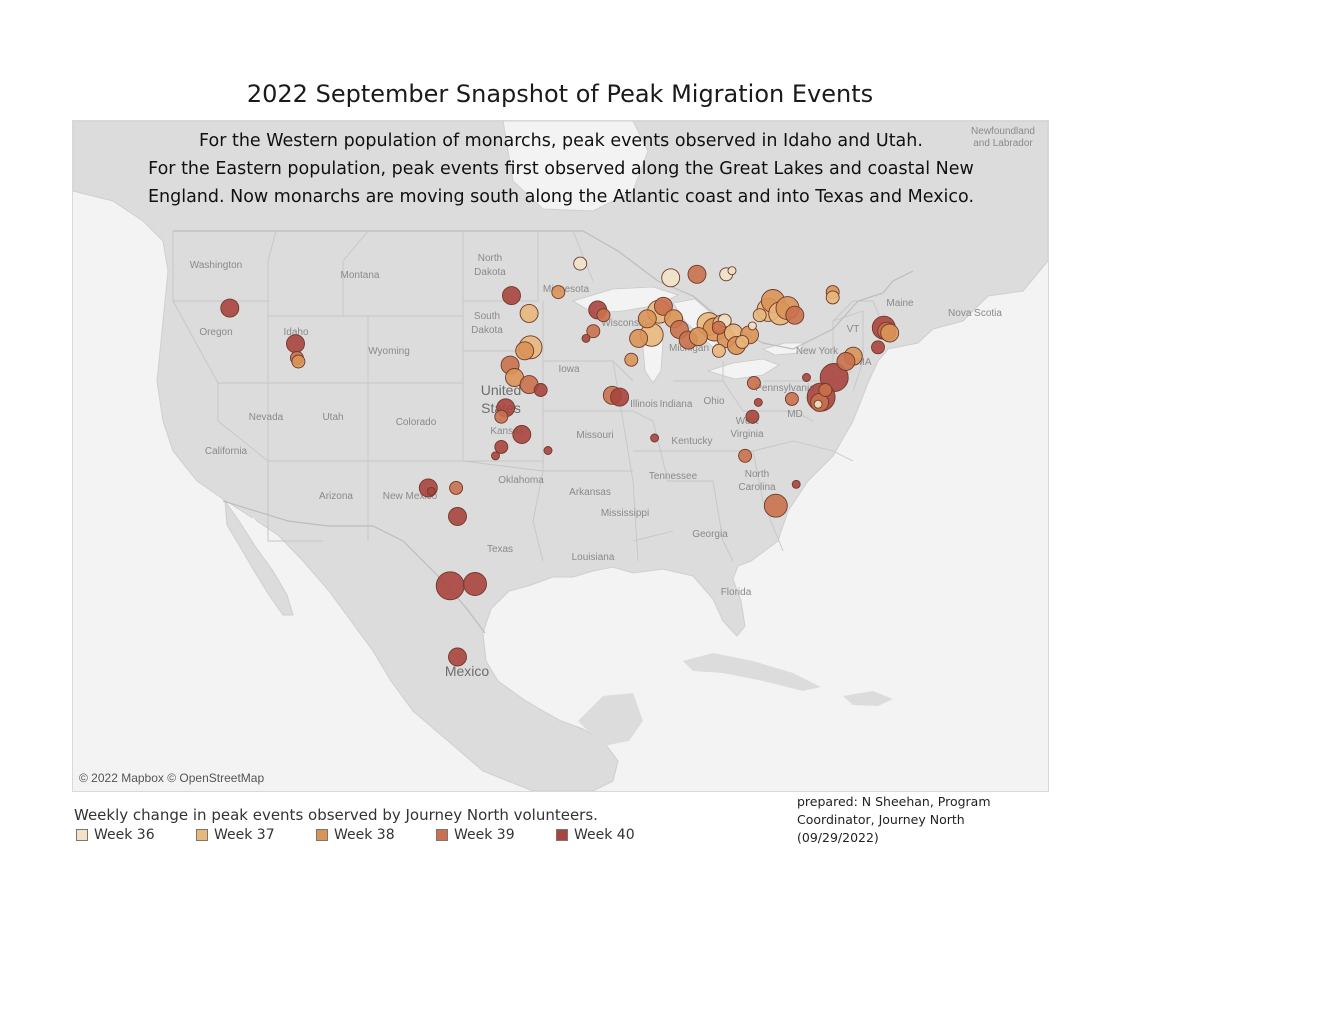  I want to click on legend-item-week-37: Week 37, so click(235, 835).